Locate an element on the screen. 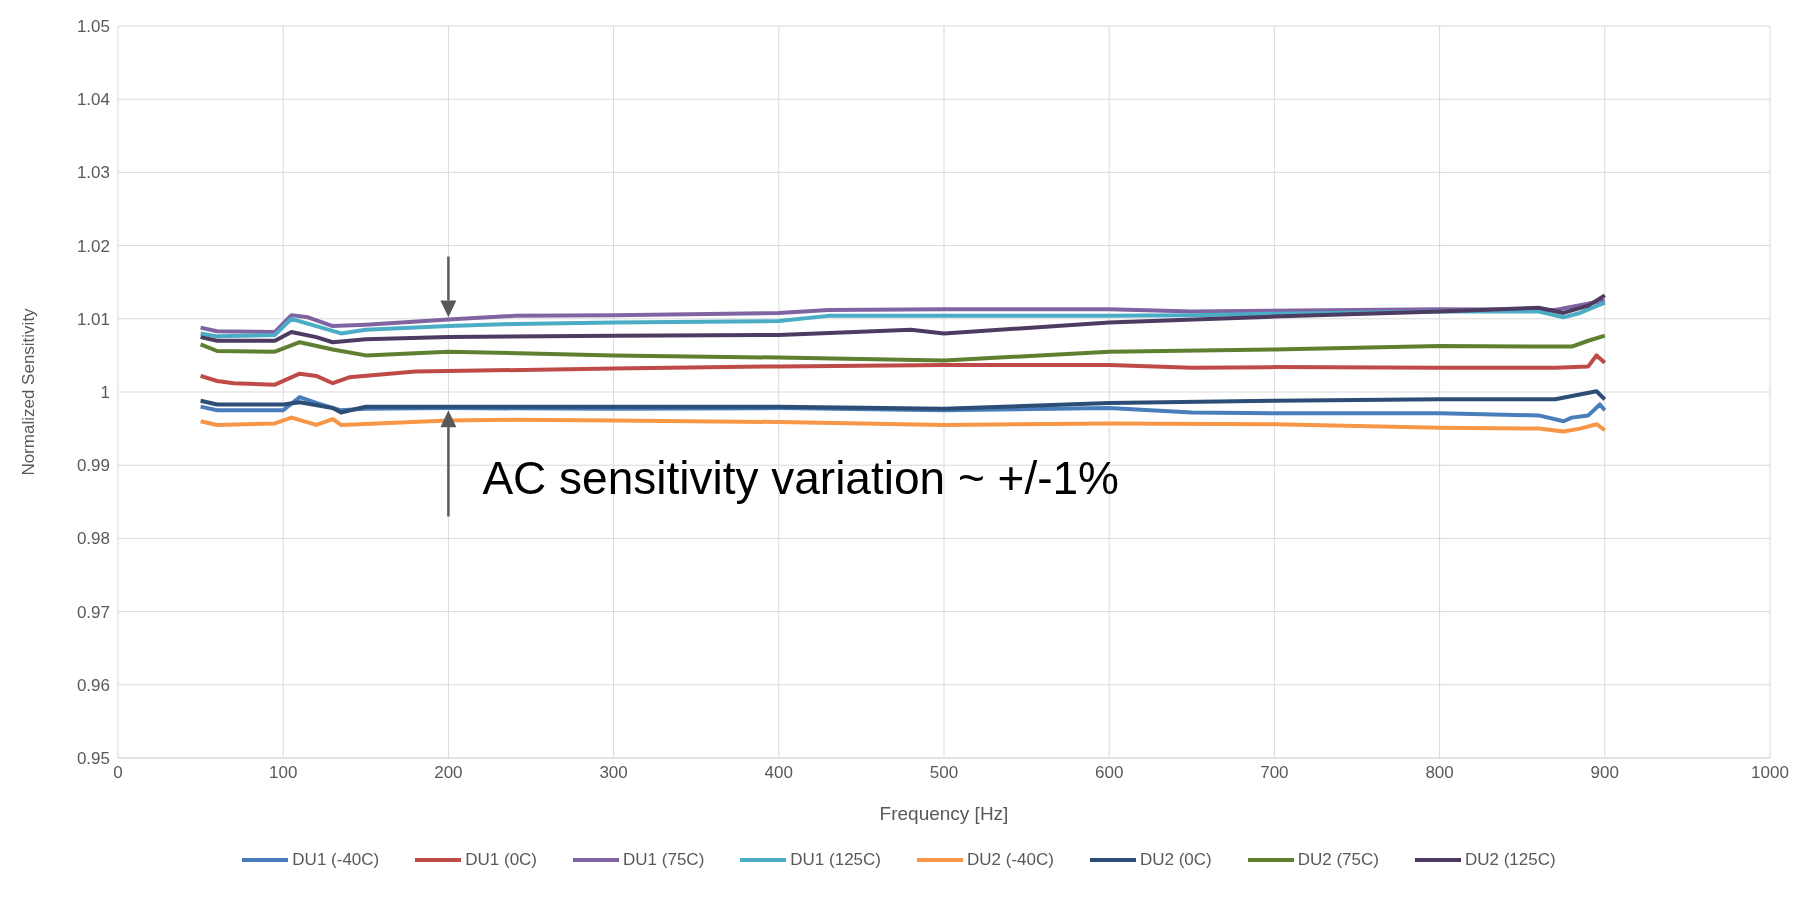 The height and width of the screenshot is (916, 1802). x-tick-label: 0 is located at coordinates (118, 773).